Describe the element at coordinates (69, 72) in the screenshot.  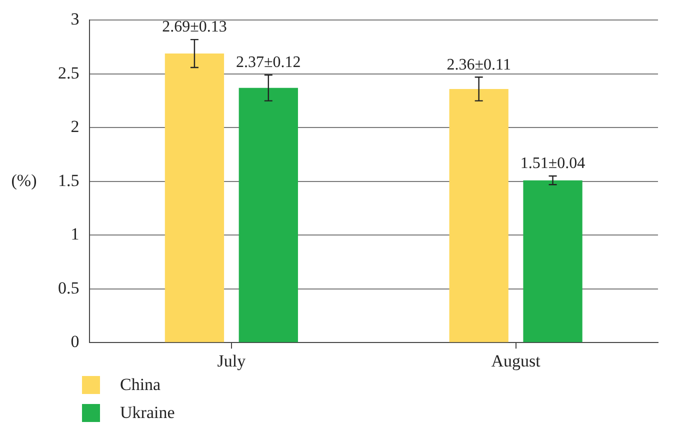
I see `y-tick-label: 2.5` at that location.